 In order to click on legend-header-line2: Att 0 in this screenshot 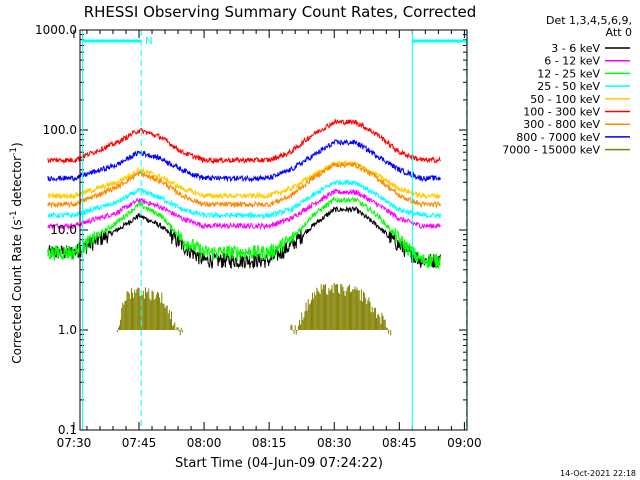, I will do `click(619, 32)`.